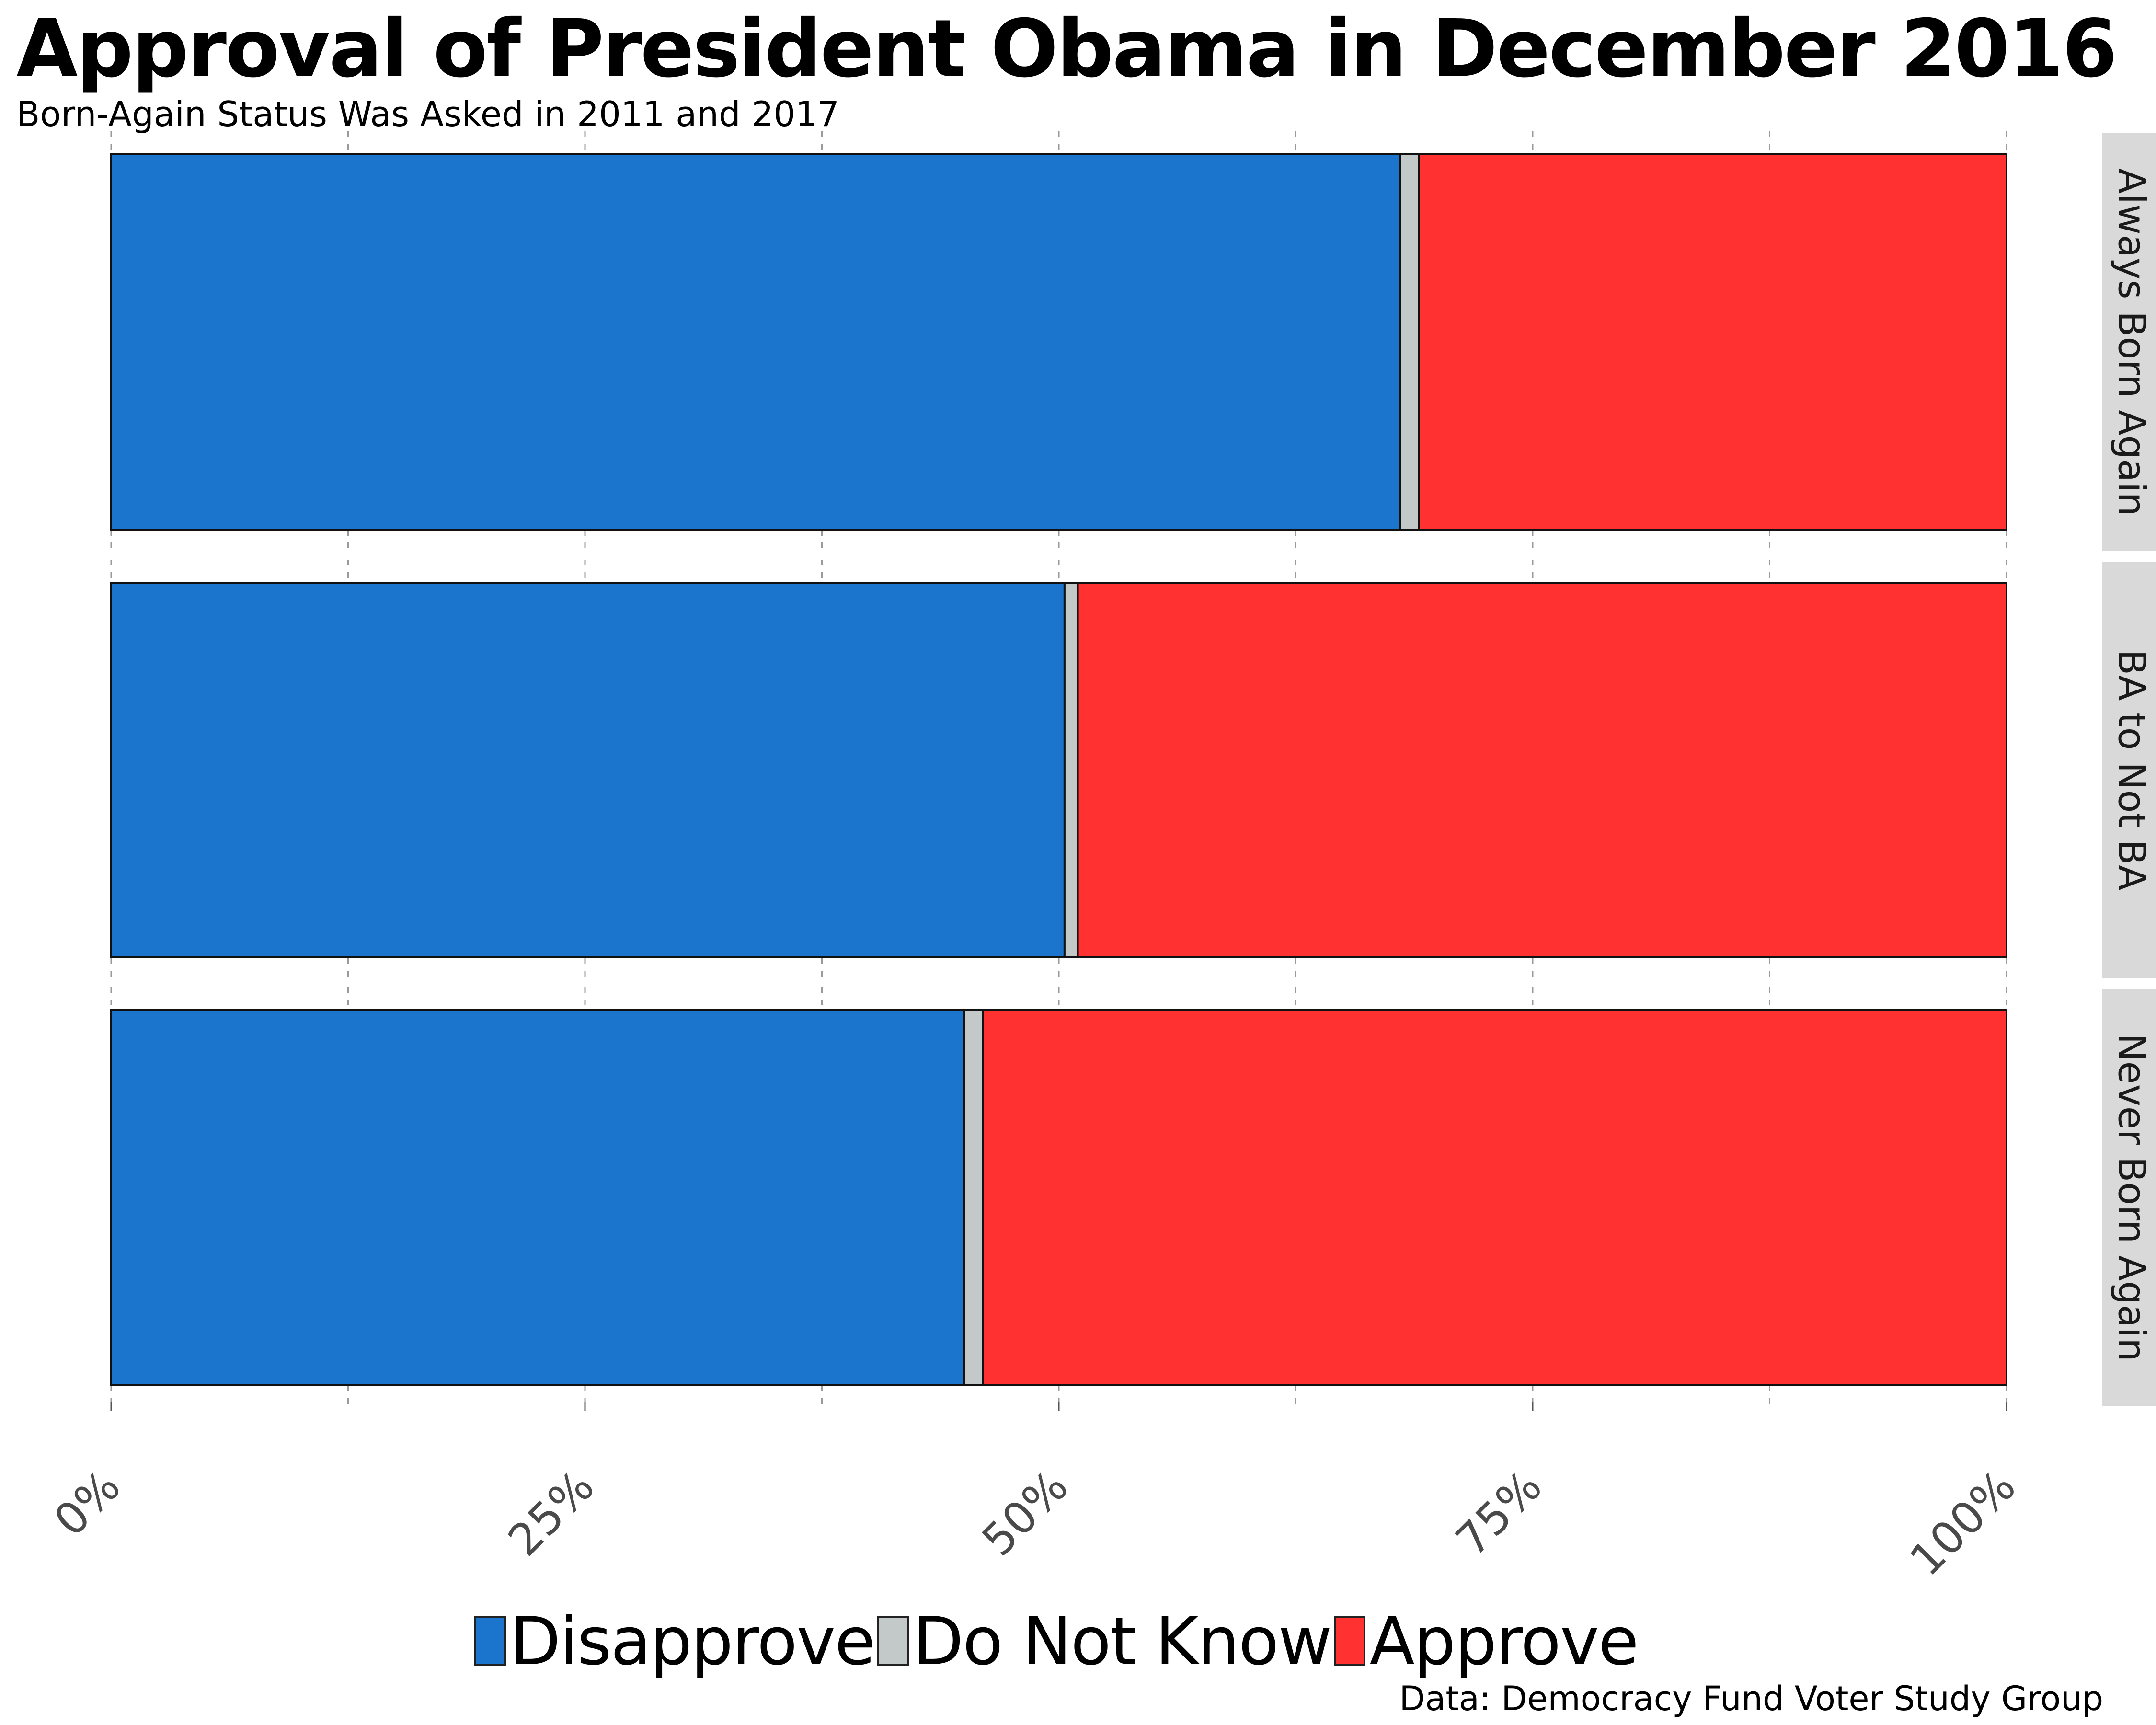 Image resolution: width=2156 pixels, height=1725 pixels. I want to click on x-tick-label: 0%, so click(87, 1503).